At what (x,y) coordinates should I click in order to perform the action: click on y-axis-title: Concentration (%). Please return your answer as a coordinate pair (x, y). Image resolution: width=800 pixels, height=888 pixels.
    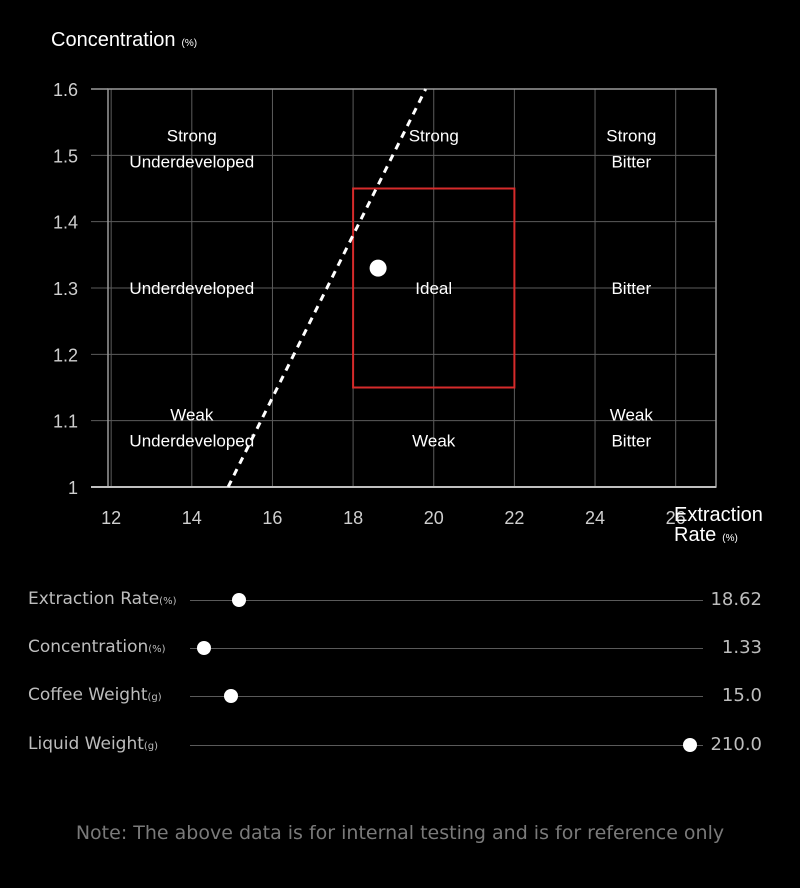
    Looking at the image, I should click on (124, 40).